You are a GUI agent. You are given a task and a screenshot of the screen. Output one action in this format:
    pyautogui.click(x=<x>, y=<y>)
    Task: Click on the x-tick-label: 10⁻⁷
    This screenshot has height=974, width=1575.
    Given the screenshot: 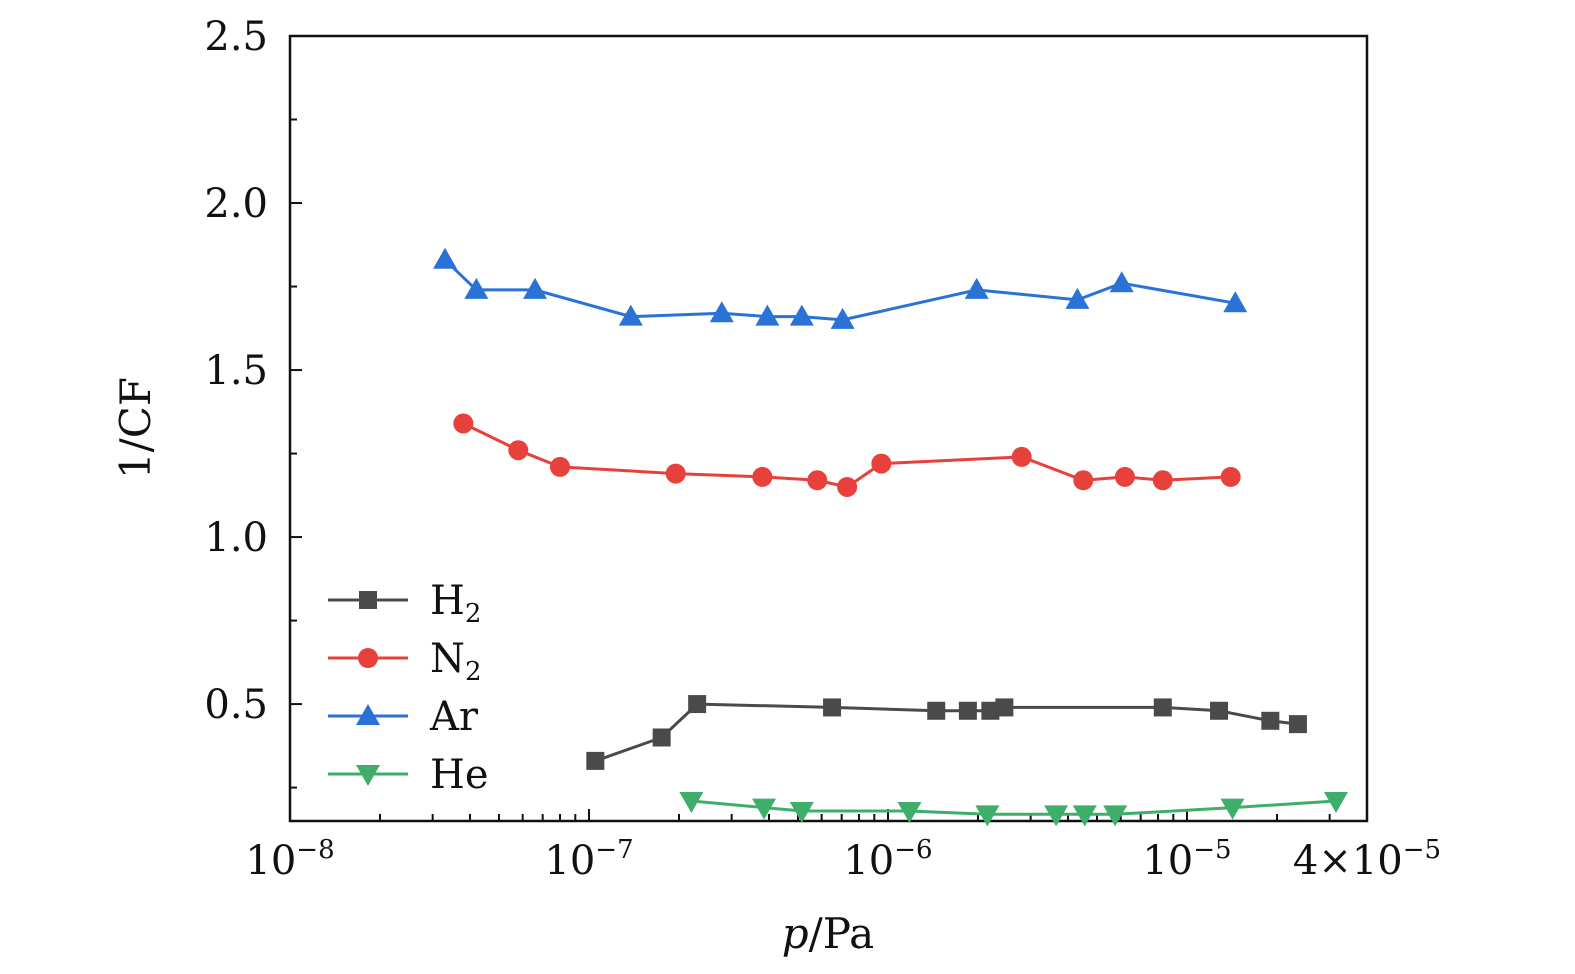 What is the action you would take?
    pyautogui.click(x=588, y=859)
    